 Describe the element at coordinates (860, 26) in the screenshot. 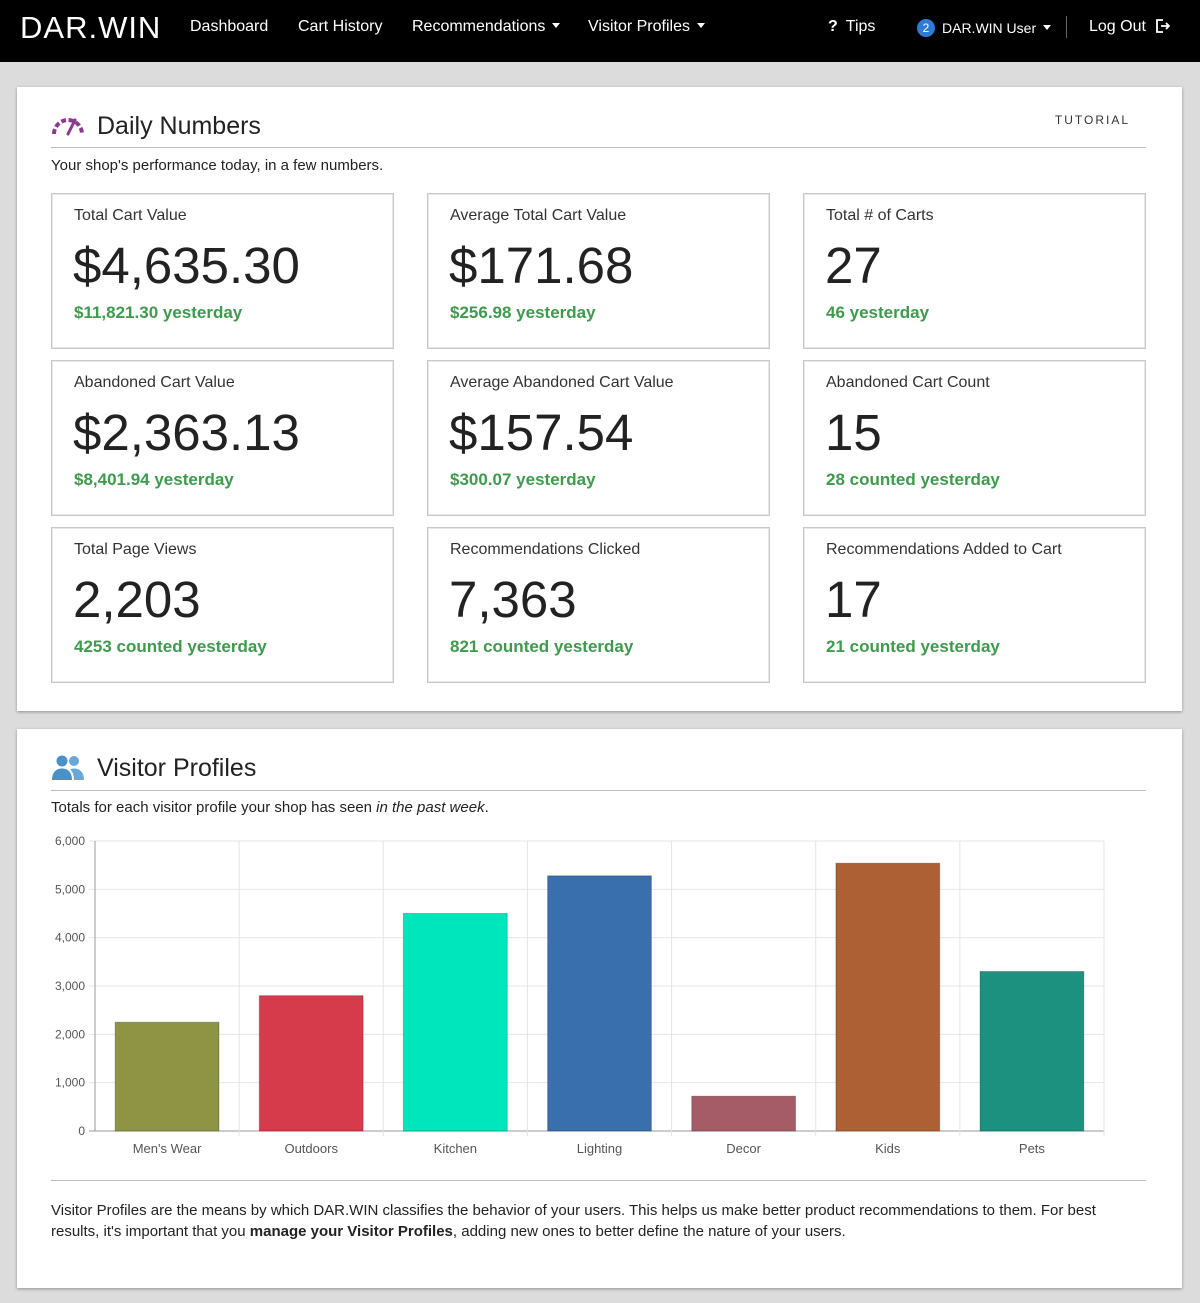

I see `nav-tips-label: Tips` at that location.